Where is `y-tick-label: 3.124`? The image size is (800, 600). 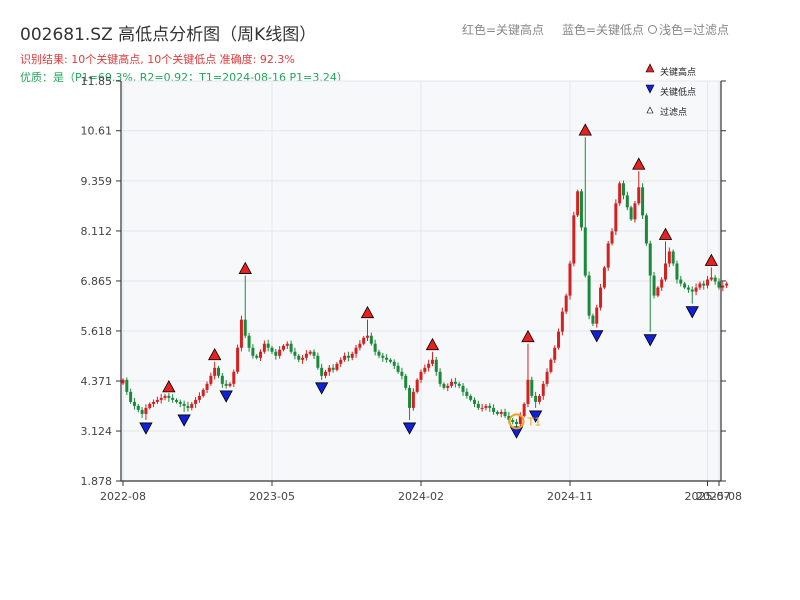
y-tick-label: 3.124 is located at coordinates (97, 431).